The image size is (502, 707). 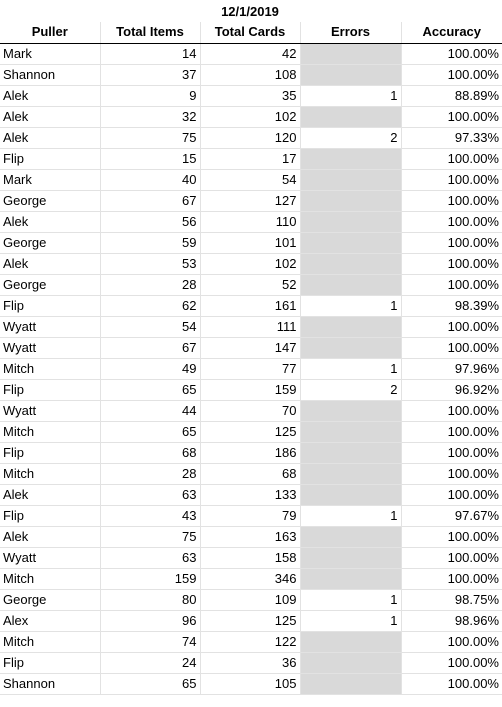 What do you see at coordinates (451, 138) in the screenshot?
I see `cell-accuracy: 97.33%` at bounding box center [451, 138].